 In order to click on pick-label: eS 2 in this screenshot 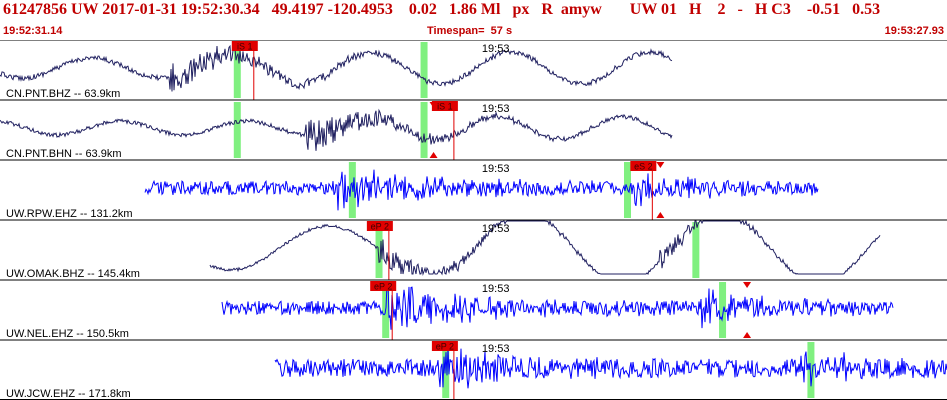, I will do `click(643, 167)`.